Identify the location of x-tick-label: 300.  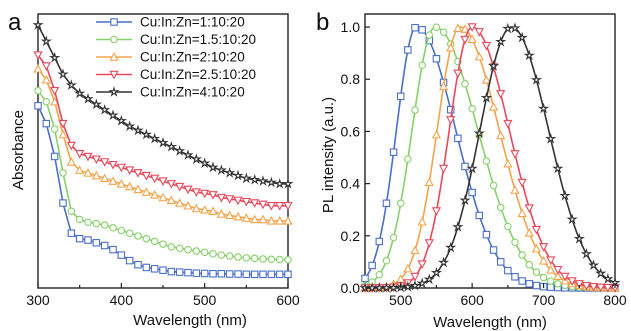
(38, 300).